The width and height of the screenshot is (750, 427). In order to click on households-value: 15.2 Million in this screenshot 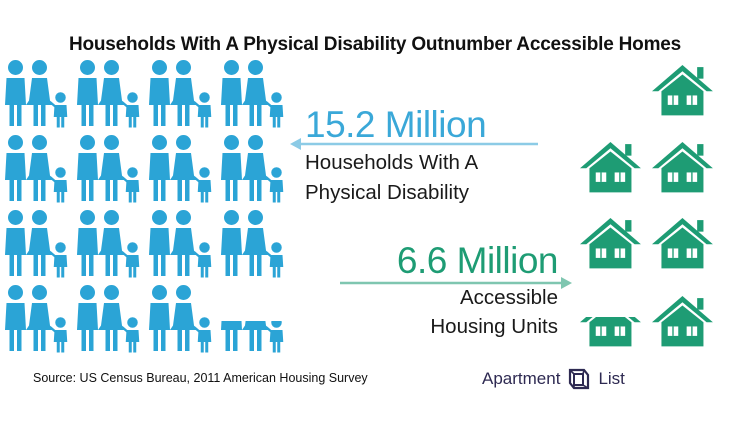, I will do `click(396, 124)`.